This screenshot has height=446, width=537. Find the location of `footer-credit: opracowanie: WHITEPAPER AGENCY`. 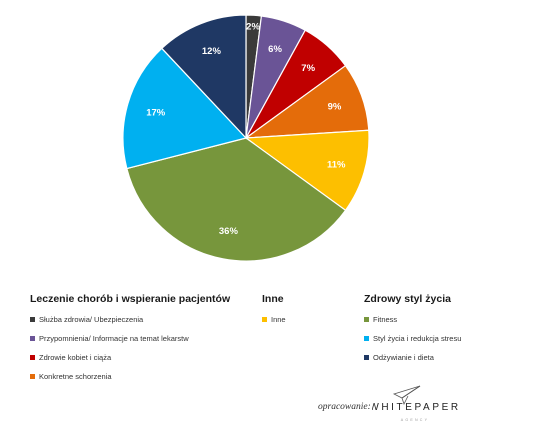

footer-credit: opracowanie: WHITEPAPER AGENCY is located at coordinates (388, 405).